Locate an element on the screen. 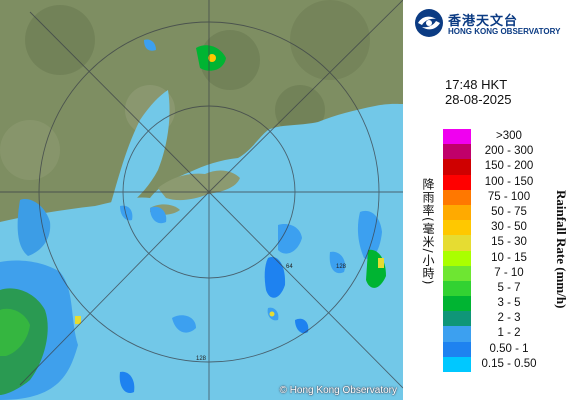 The width and height of the screenshot is (577, 400). legend-row: 0.50 - 1 is located at coordinates (503, 349).